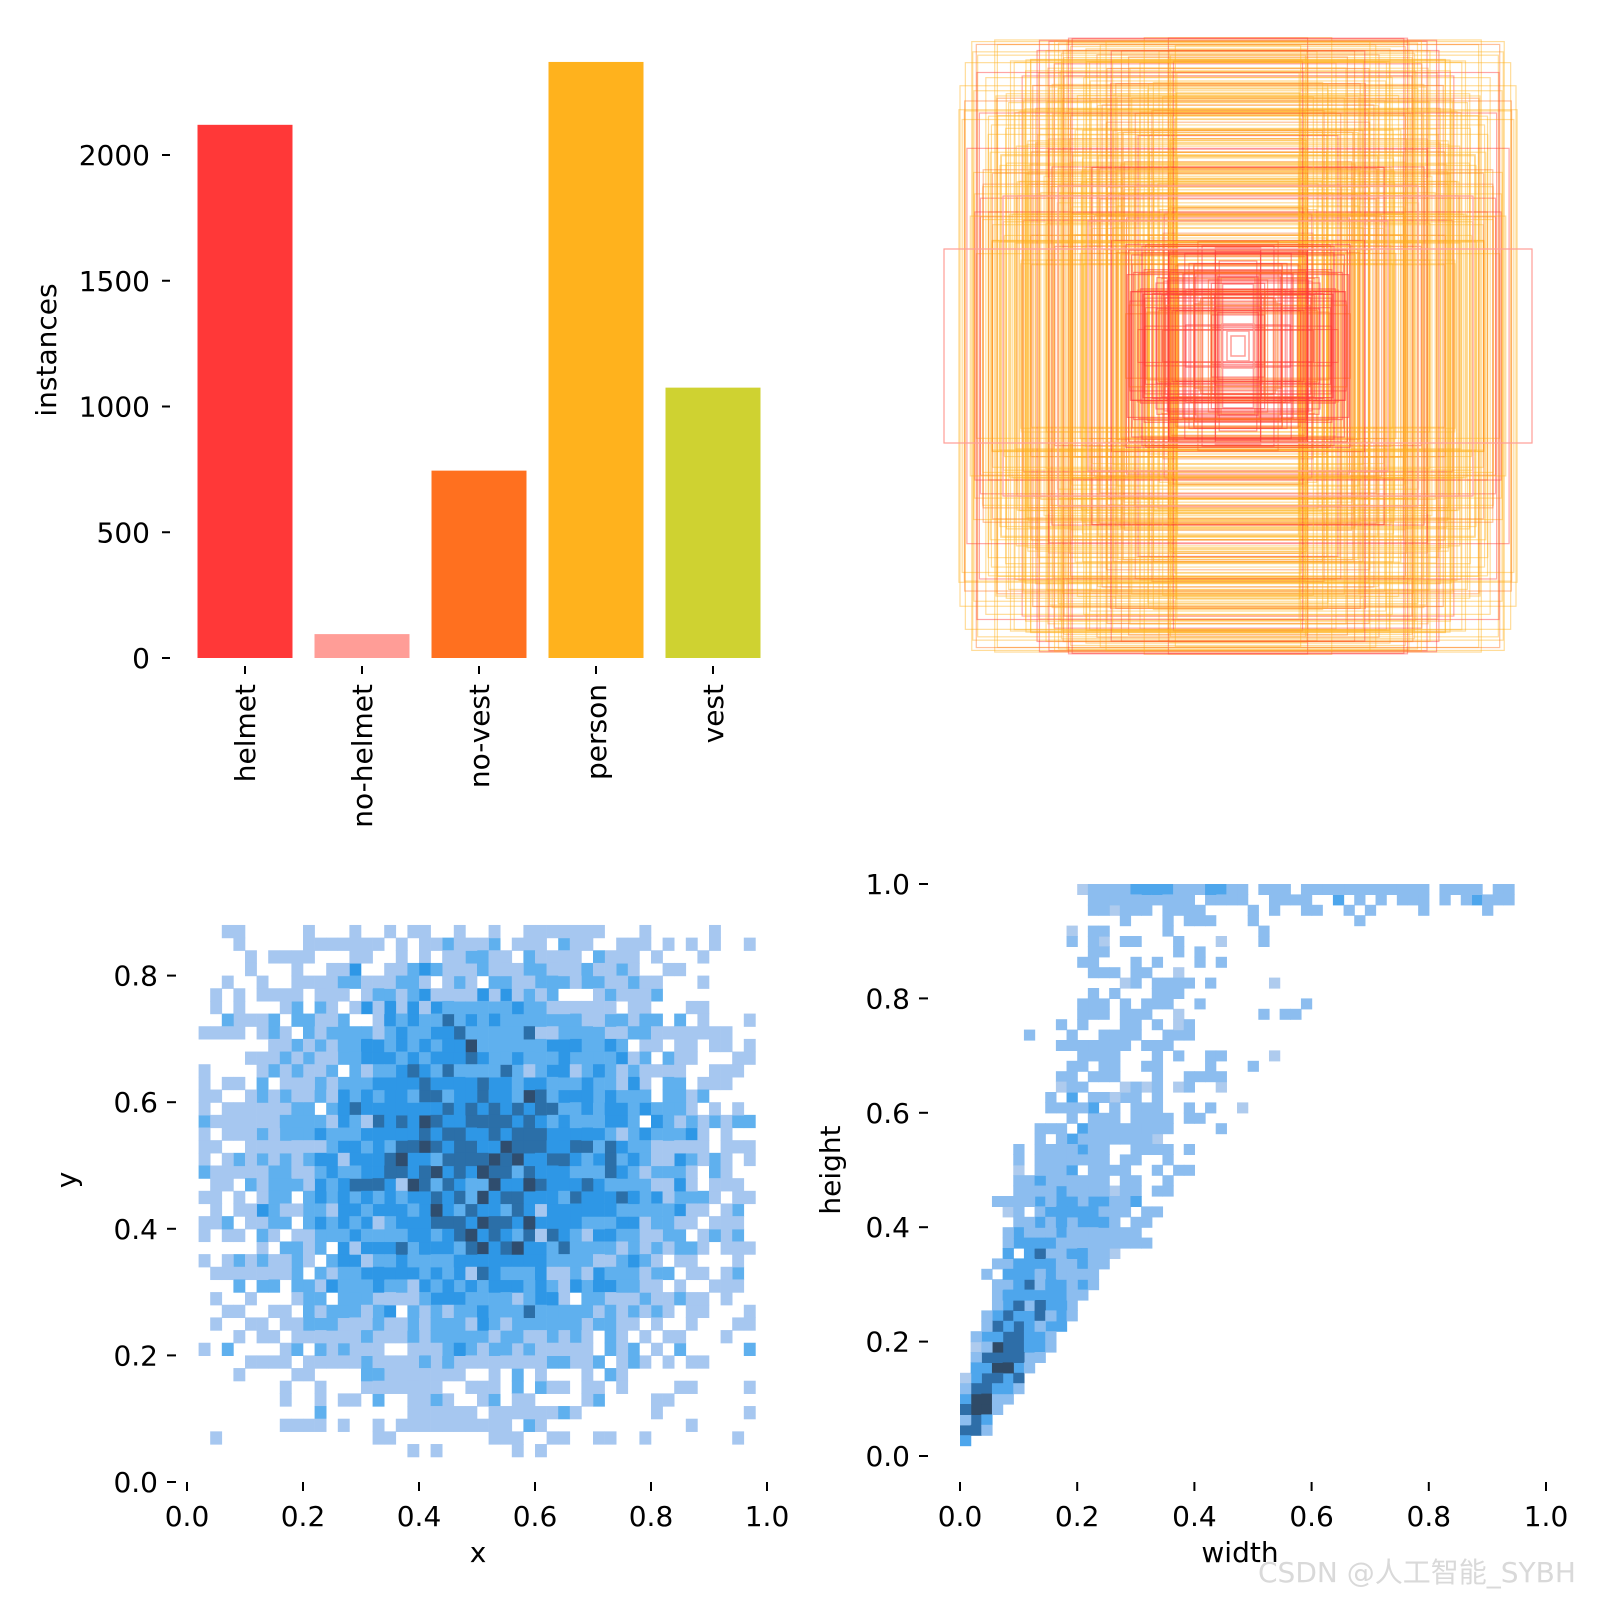 The image size is (1600, 1600). I want to click on y-axis-label: instances, so click(46, 349).